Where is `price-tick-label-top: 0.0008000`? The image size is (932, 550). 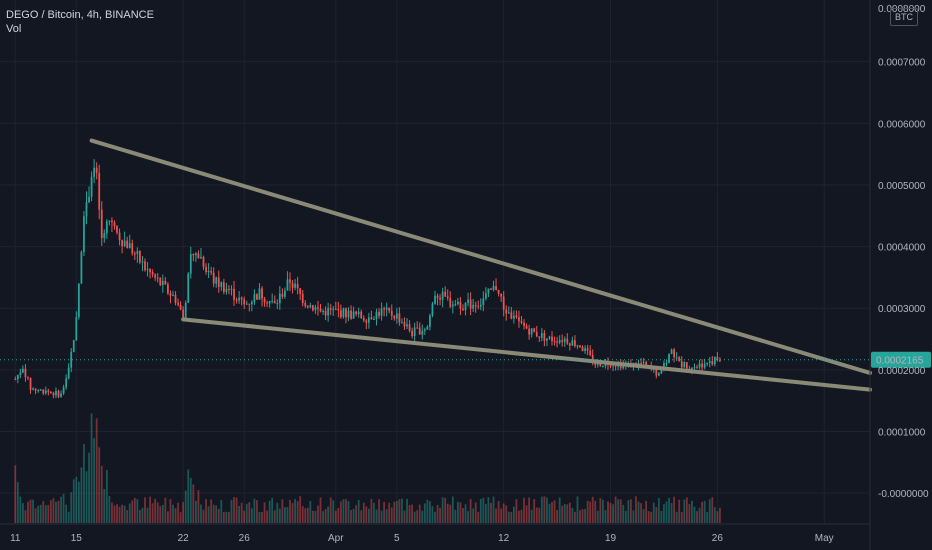
price-tick-label-top: 0.0008000 is located at coordinates (902, 9).